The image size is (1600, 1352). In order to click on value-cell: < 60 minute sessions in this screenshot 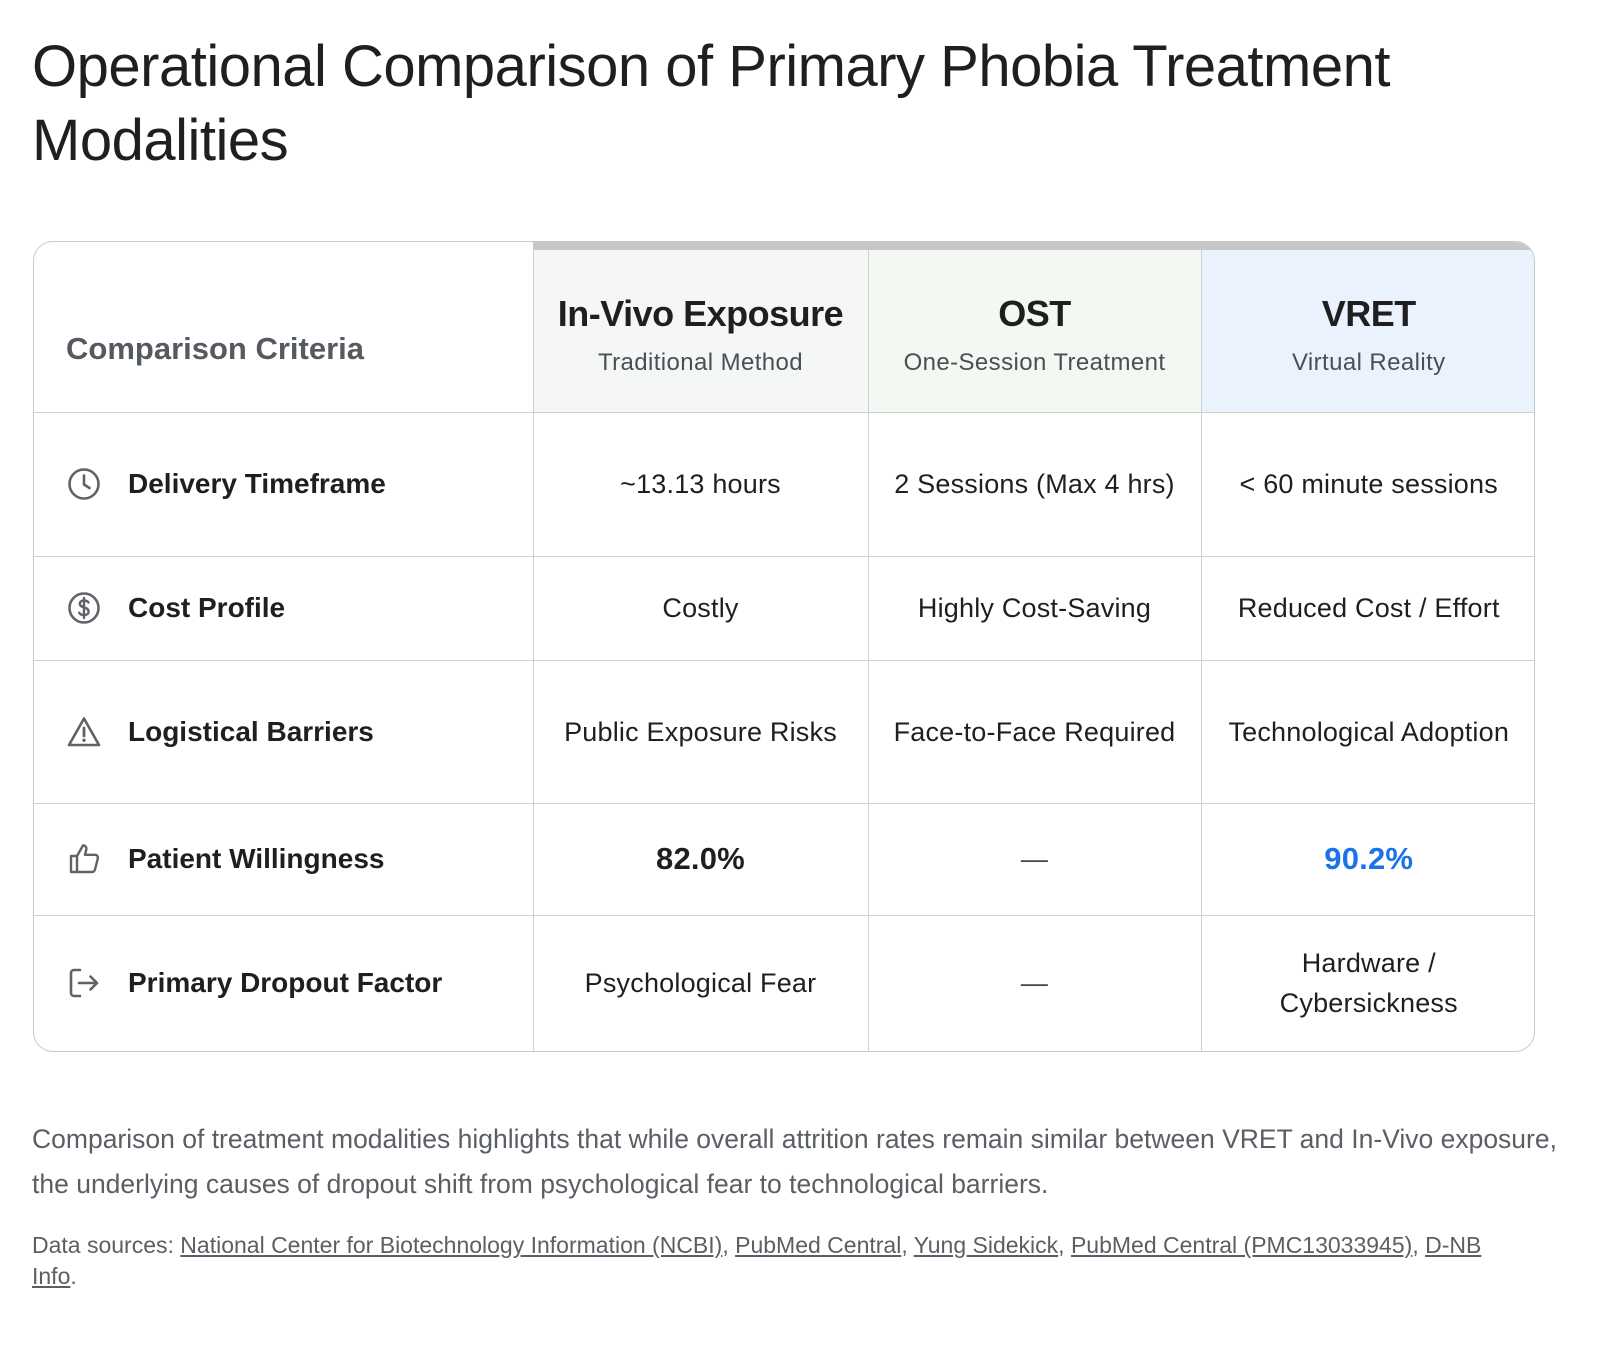, I will do `click(1367, 484)`.